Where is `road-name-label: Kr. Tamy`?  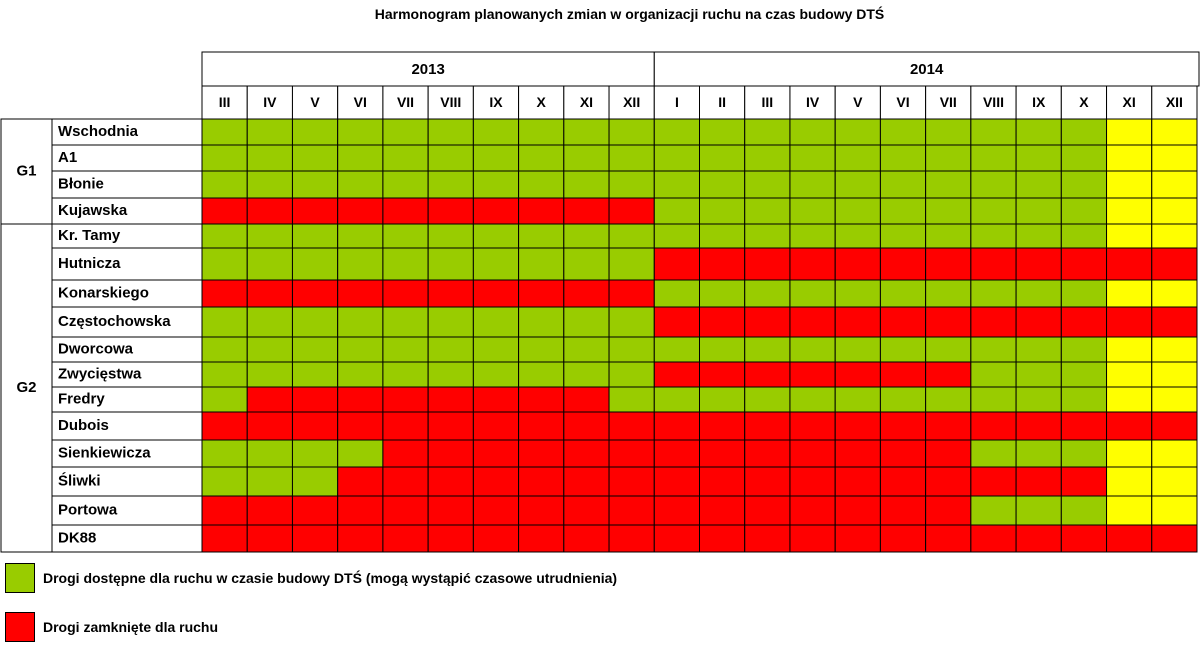 road-name-label: Kr. Tamy is located at coordinates (89, 235).